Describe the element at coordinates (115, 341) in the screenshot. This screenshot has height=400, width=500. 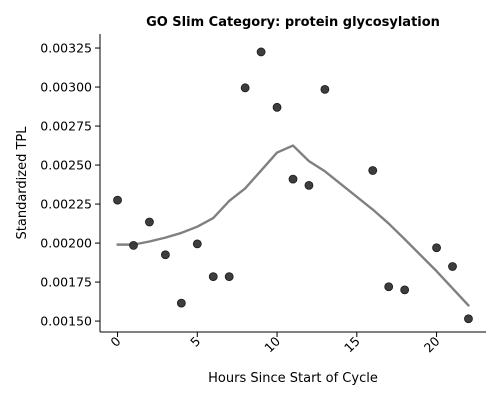
I see `x-tick-label: 0` at that location.